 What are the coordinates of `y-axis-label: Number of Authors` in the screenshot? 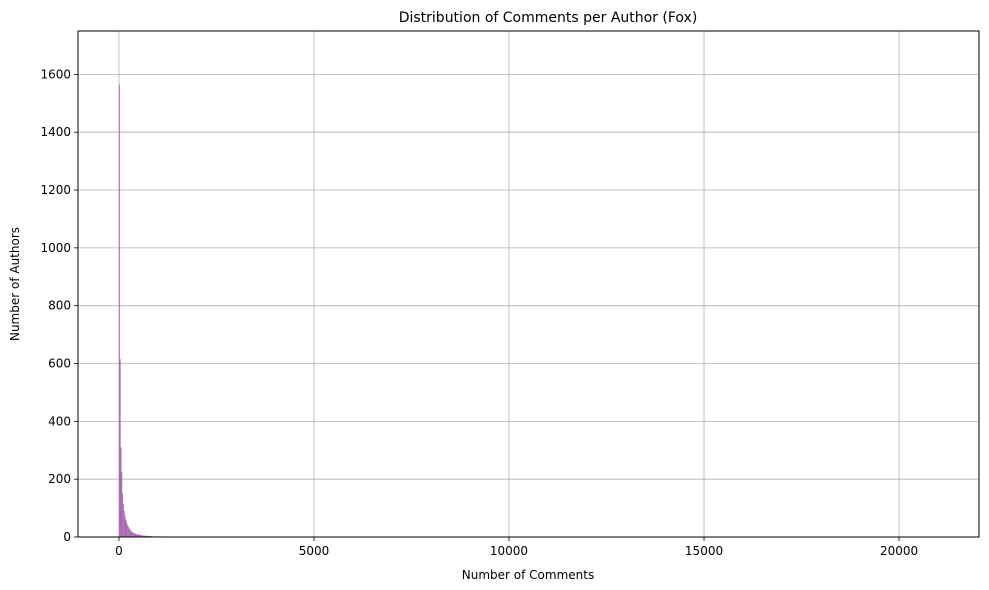 It's located at (15, 284).